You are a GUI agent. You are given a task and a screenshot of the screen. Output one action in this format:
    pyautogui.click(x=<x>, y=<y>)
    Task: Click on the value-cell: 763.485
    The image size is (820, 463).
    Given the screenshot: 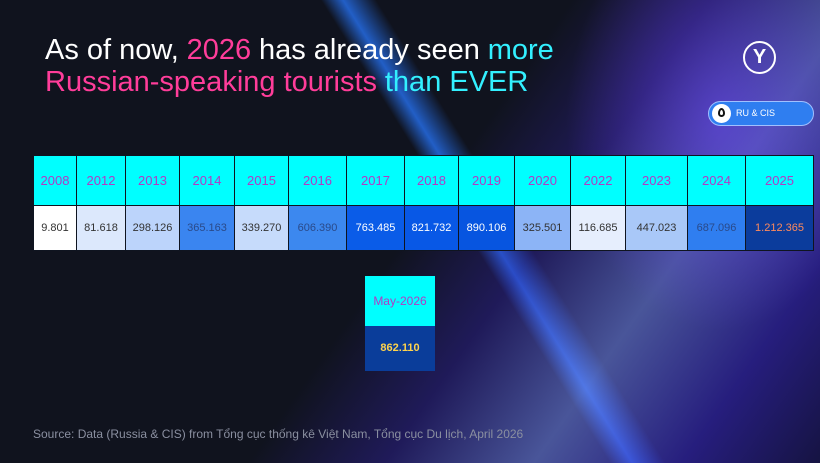 What is the action you would take?
    pyautogui.click(x=375, y=228)
    